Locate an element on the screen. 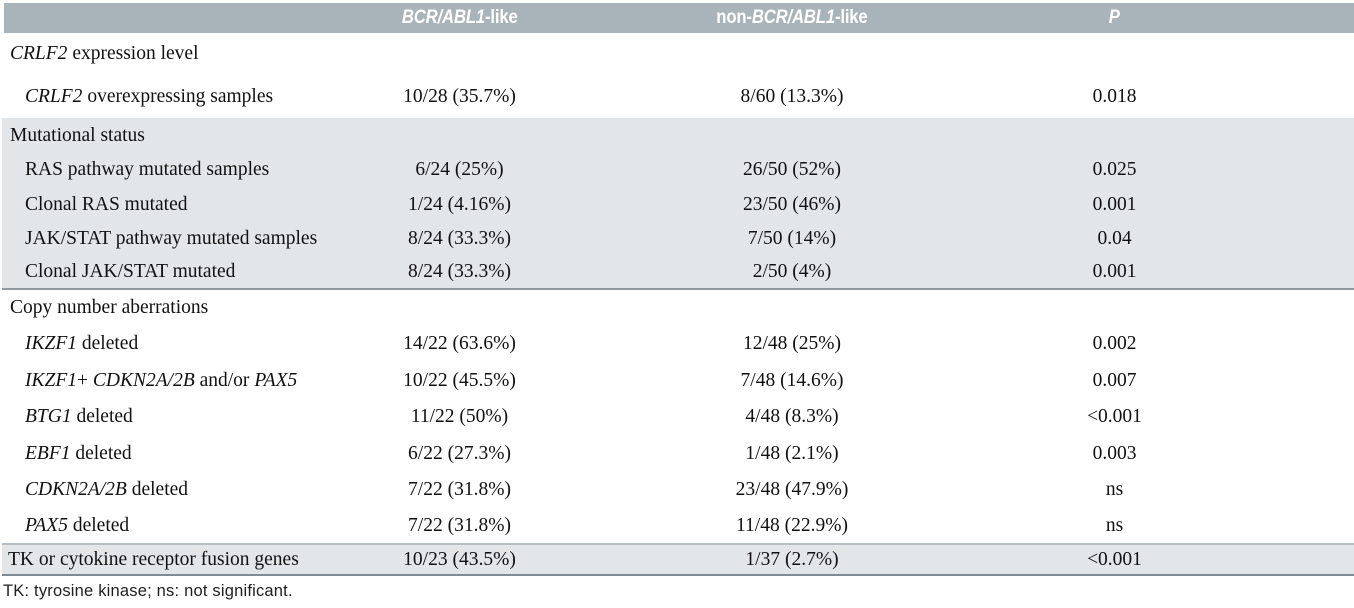 The height and width of the screenshot is (608, 1354). p-value: 0.025 is located at coordinates (1114, 170).